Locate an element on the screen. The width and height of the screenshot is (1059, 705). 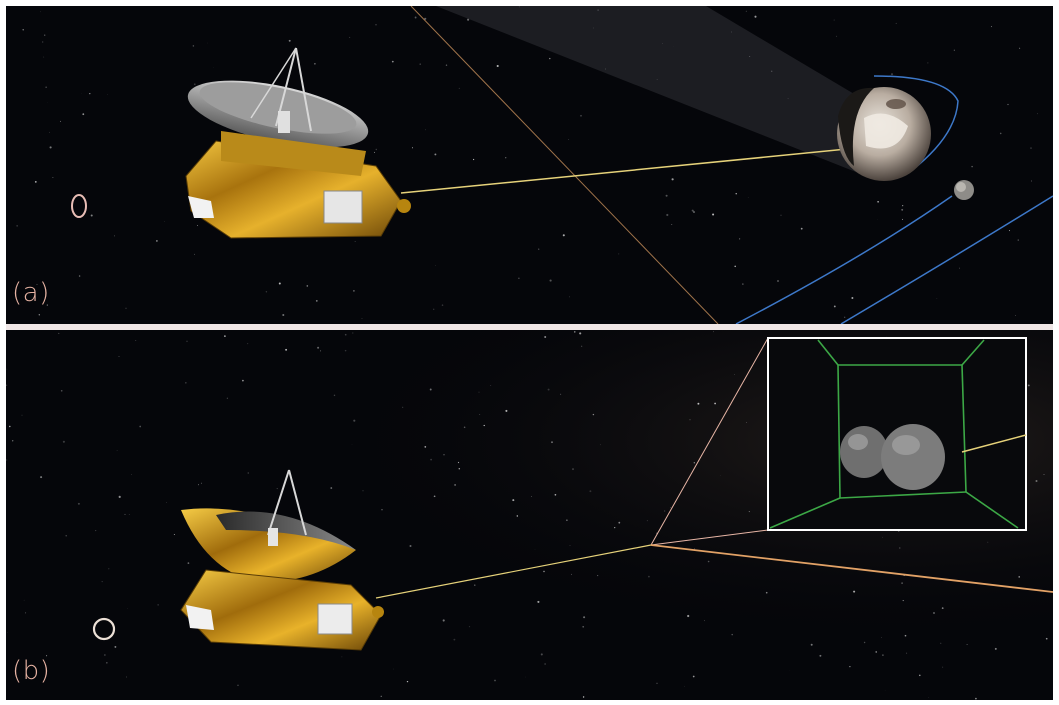
callout-line-bottom is located at coordinates (709, 537).